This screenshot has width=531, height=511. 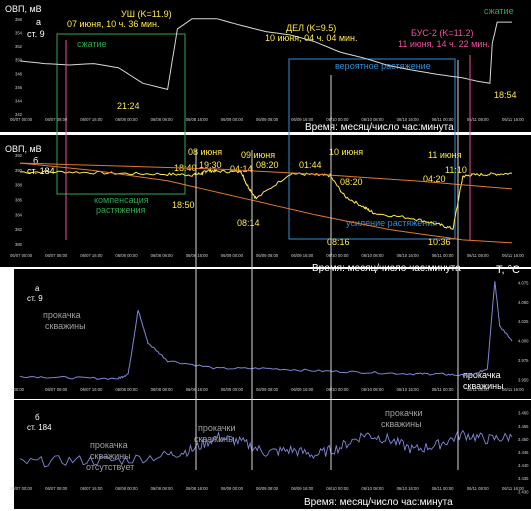 What do you see at coordinates (310, 165) in the screenshot?
I see `time-0144: 01:44` at bounding box center [310, 165].